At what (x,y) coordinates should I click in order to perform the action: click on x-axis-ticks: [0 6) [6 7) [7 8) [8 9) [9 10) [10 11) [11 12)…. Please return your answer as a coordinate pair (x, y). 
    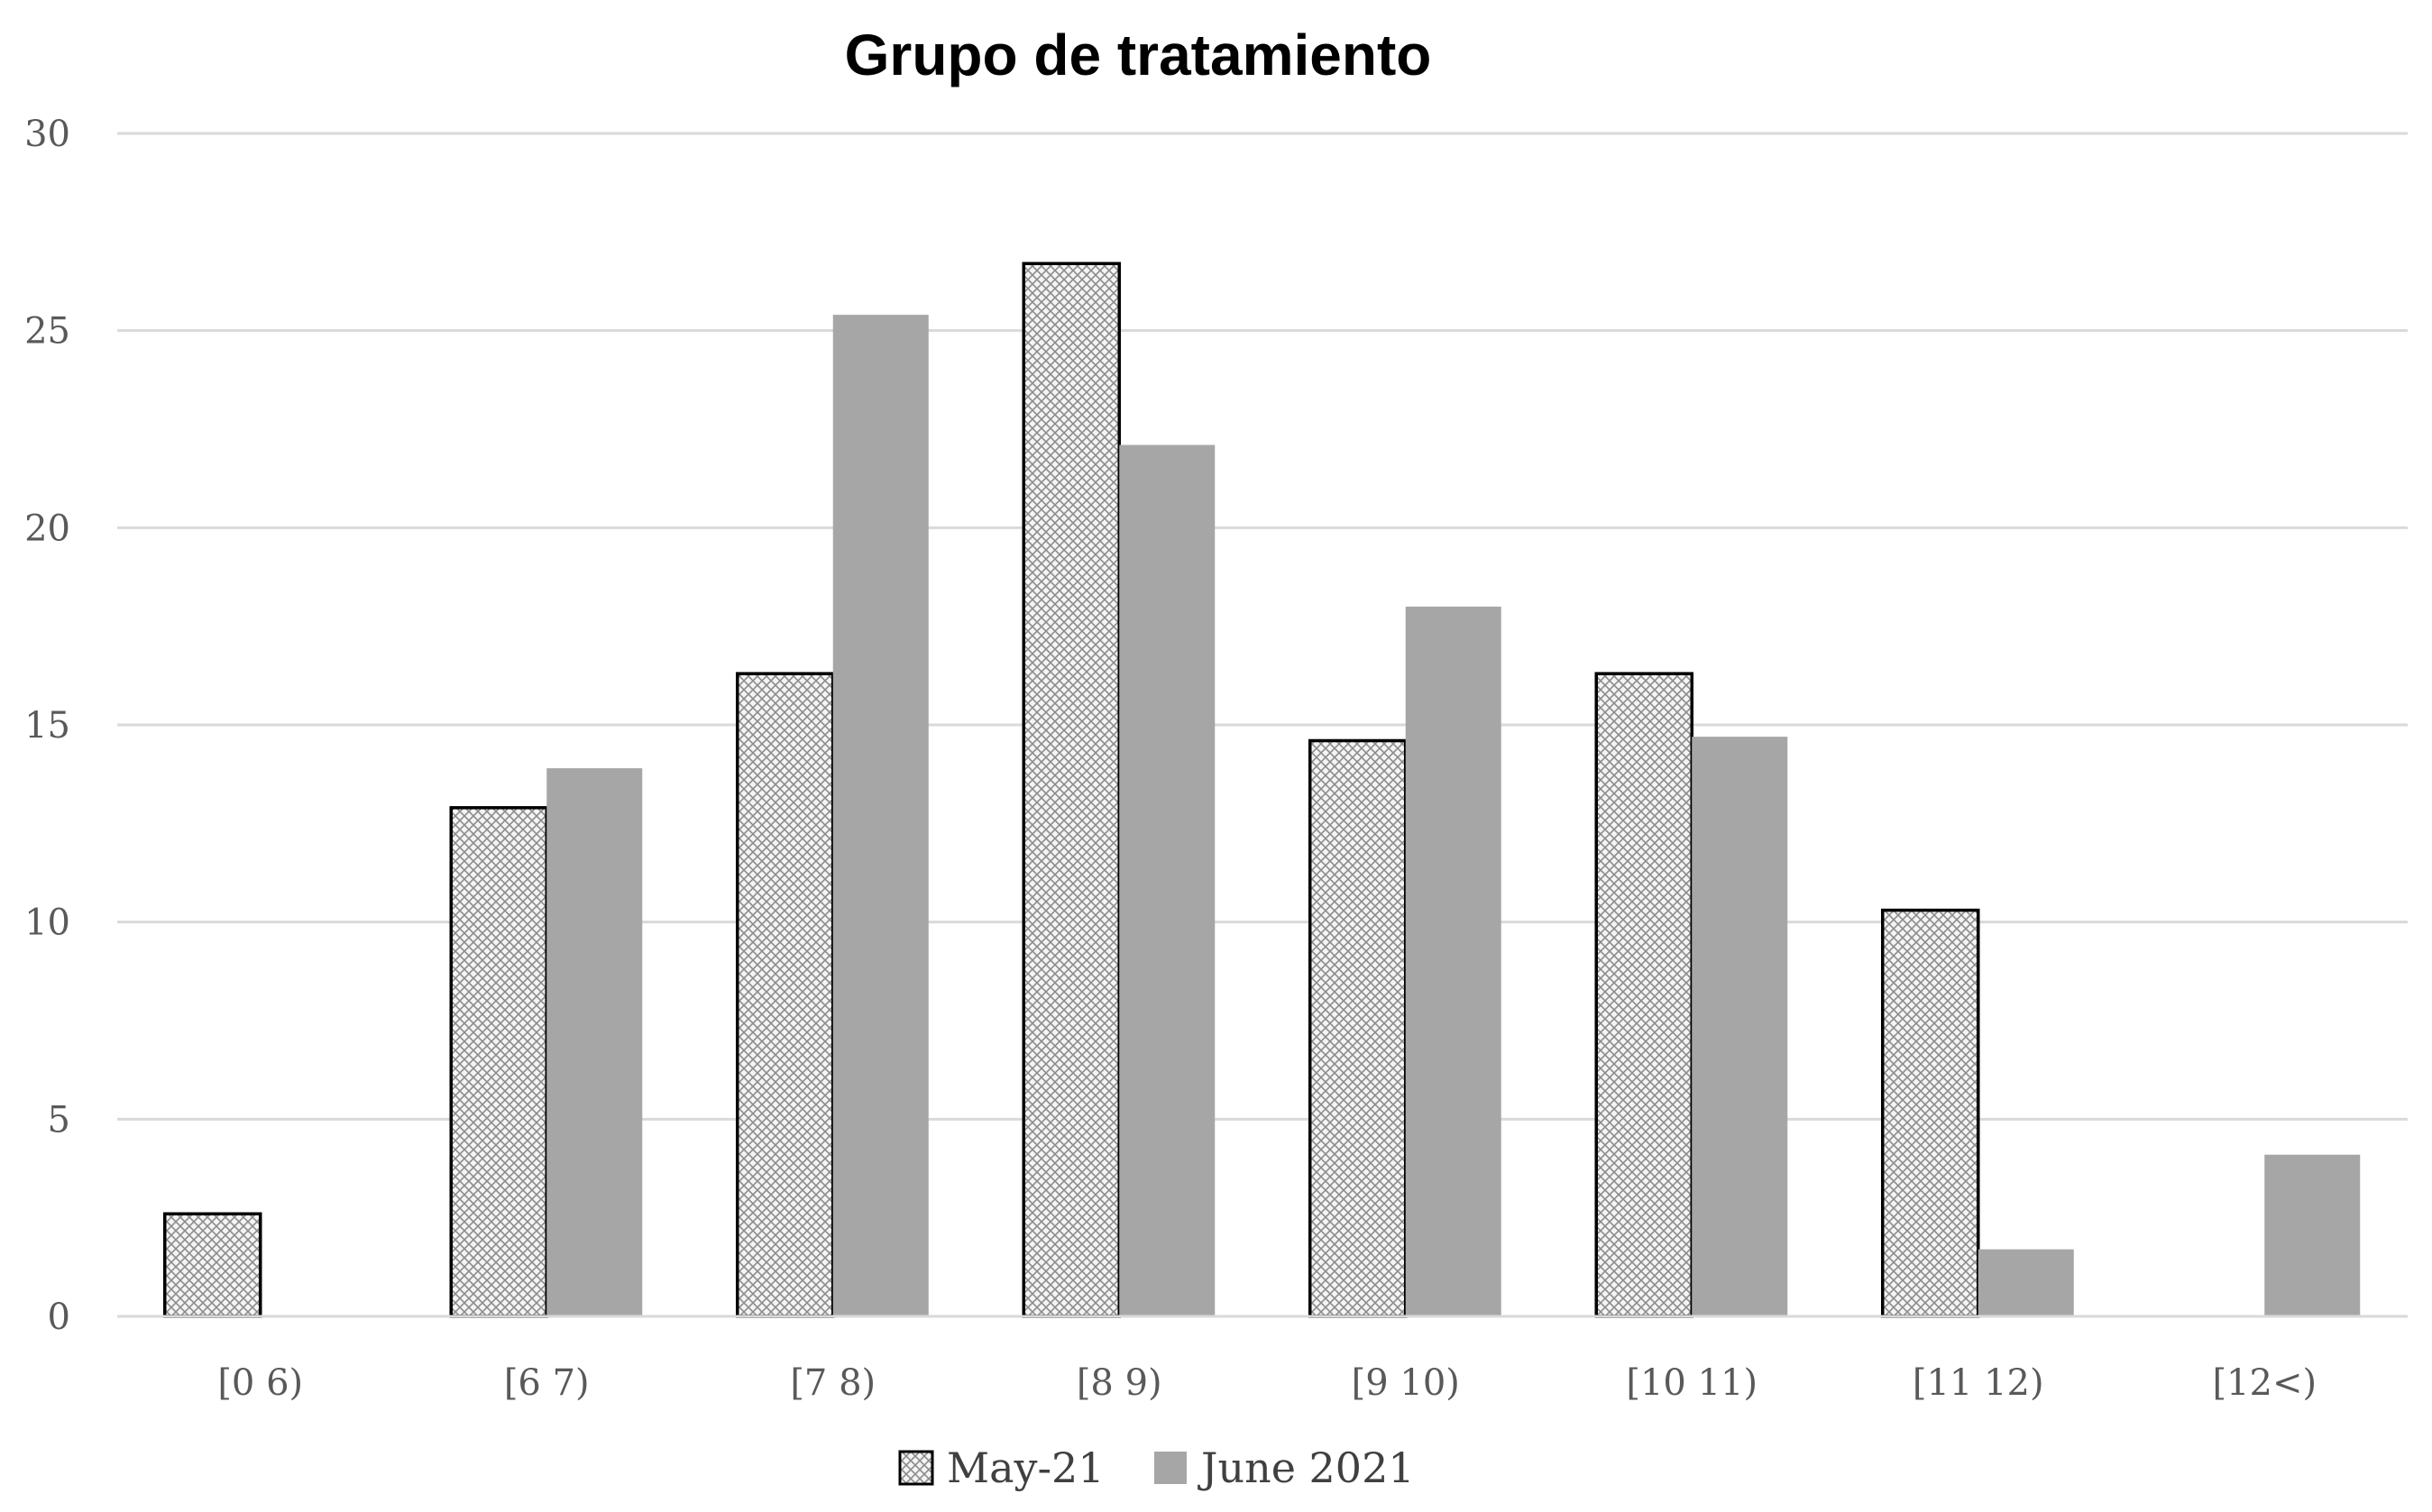
    Looking at the image, I should click on (1267, 1383).